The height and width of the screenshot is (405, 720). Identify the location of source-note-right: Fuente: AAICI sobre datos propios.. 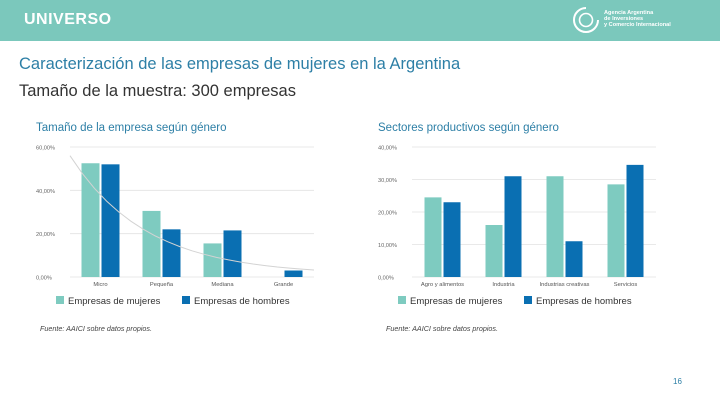
(442, 328).